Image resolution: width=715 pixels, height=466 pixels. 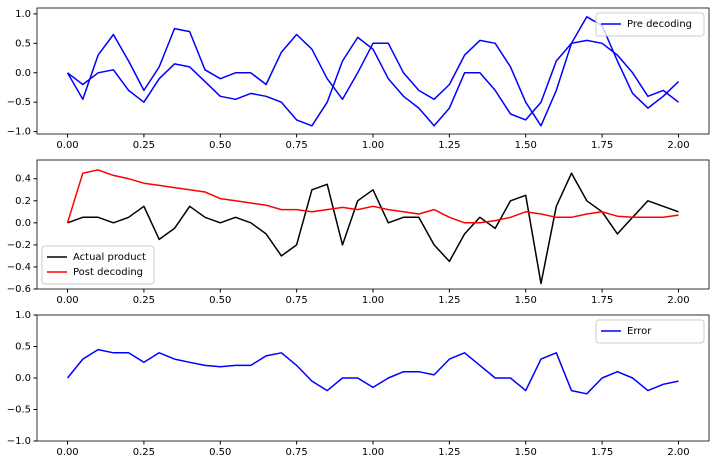 What do you see at coordinates (108, 272) in the screenshot?
I see `legend-label: Post decoding` at bounding box center [108, 272].